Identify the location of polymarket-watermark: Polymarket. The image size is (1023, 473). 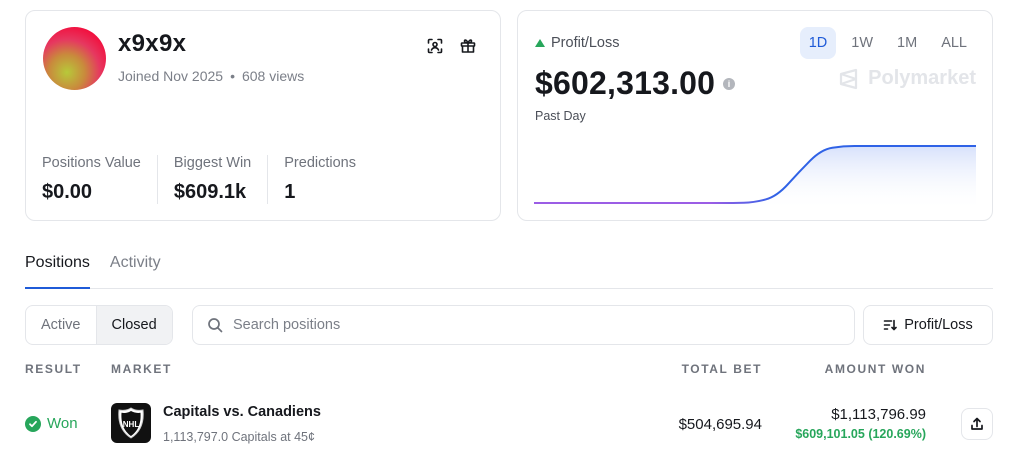
(907, 78).